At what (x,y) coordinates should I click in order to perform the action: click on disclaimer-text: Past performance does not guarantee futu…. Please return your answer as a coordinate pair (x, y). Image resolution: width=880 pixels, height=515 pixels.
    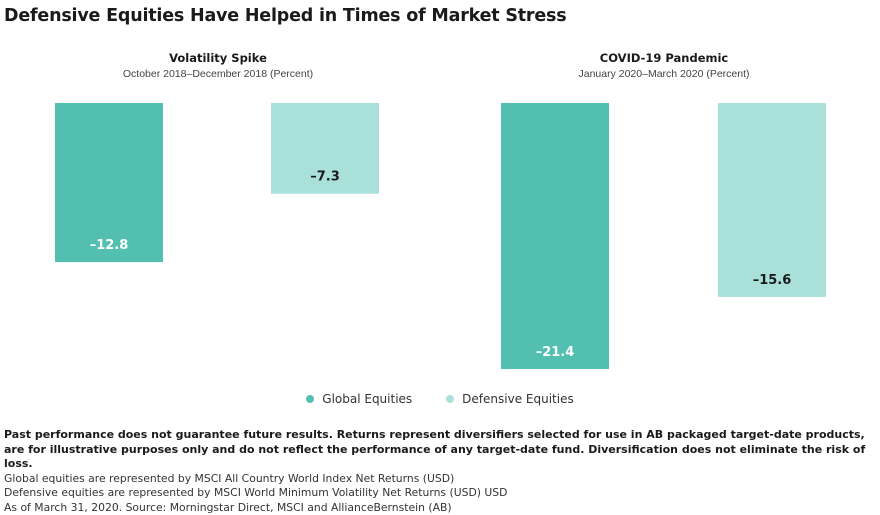
    Looking at the image, I should click on (439, 450).